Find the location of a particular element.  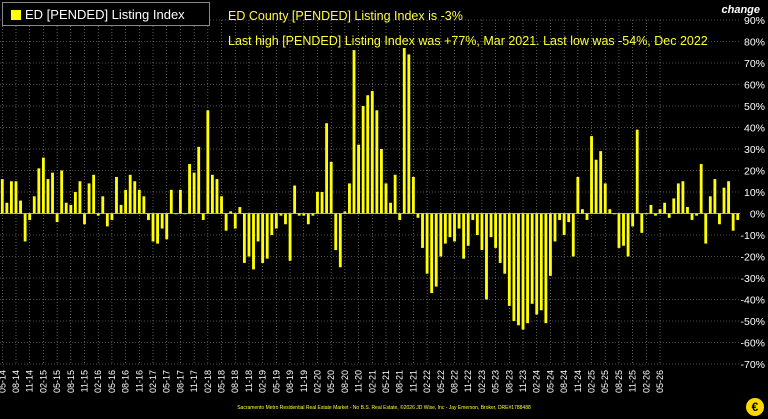

x-tick-label: 02-18 is located at coordinates (208, 381).